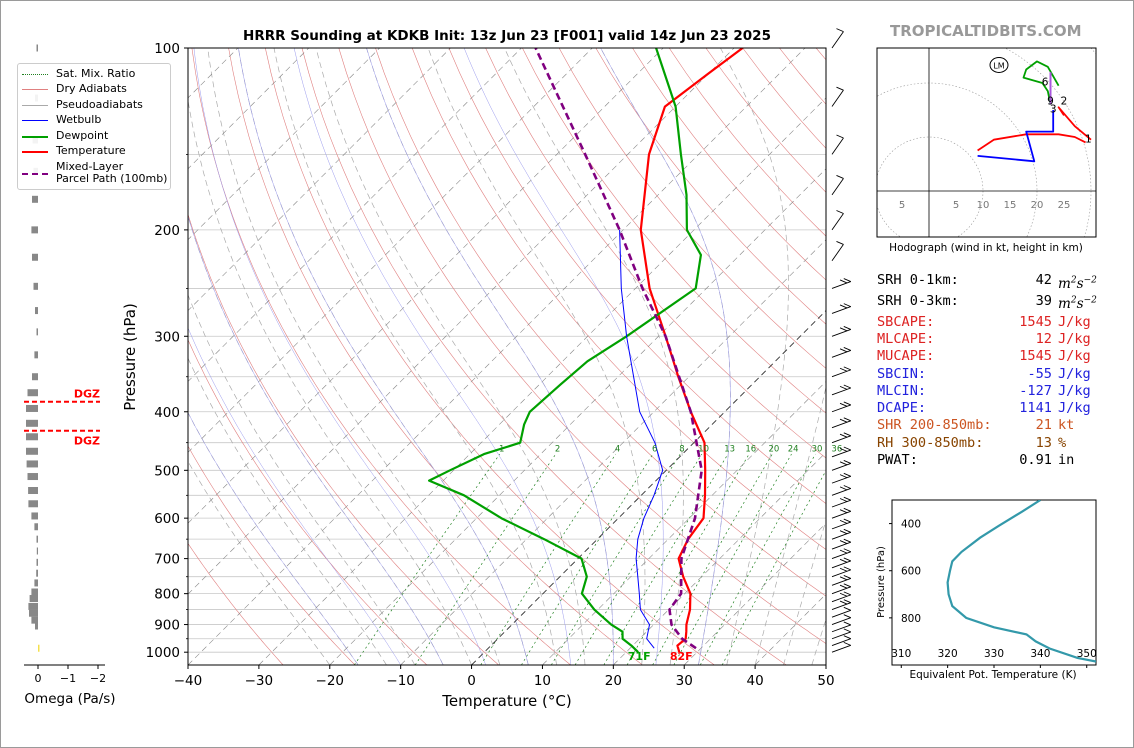 Image resolution: width=1134 pixels, height=748 pixels. What do you see at coordinates (1035, 321) in the screenshot?
I see `stat-value: 1545` at bounding box center [1035, 321].